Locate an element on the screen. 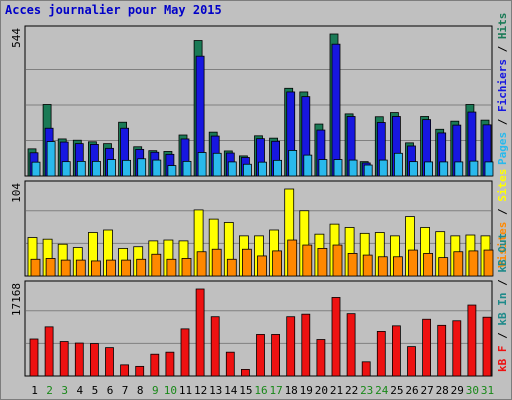 This screenshot has height=400, width=512. legend-entry: Fichiers is located at coordinates (502, 85).